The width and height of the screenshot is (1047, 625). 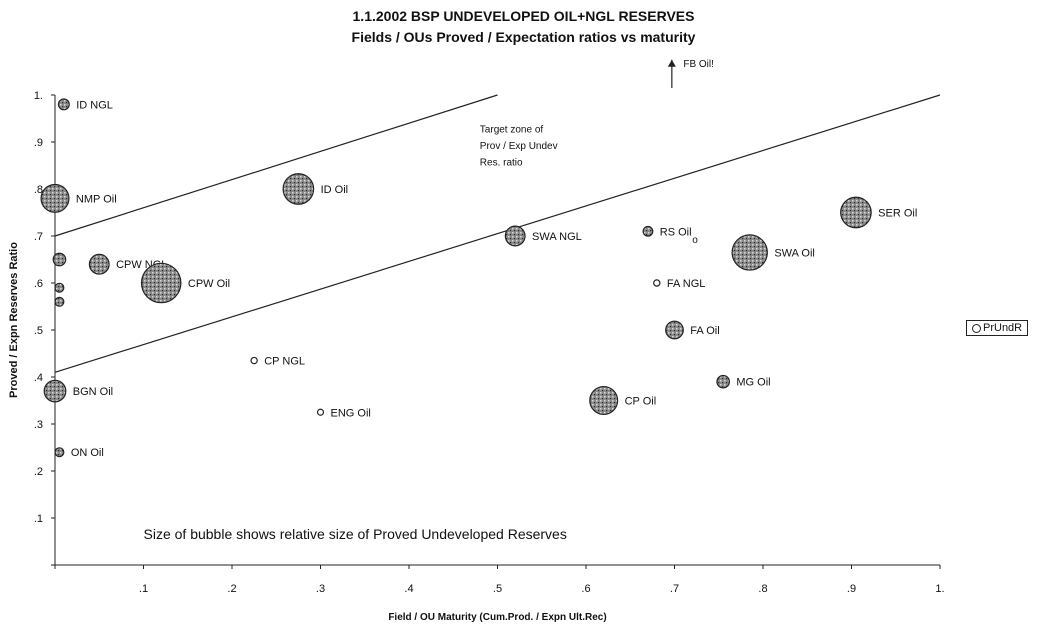 What do you see at coordinates (698, 64) in the screenshot?
I see `annotation: FB Oil!` at bounding box center [698, 64].